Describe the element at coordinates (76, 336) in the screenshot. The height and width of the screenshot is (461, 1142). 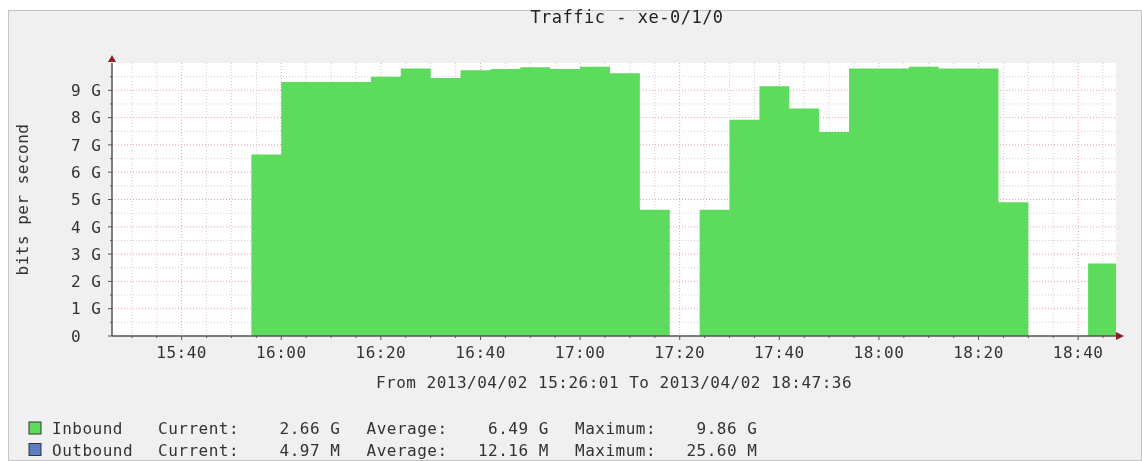
I see `y-tick-label: 0` at that location.